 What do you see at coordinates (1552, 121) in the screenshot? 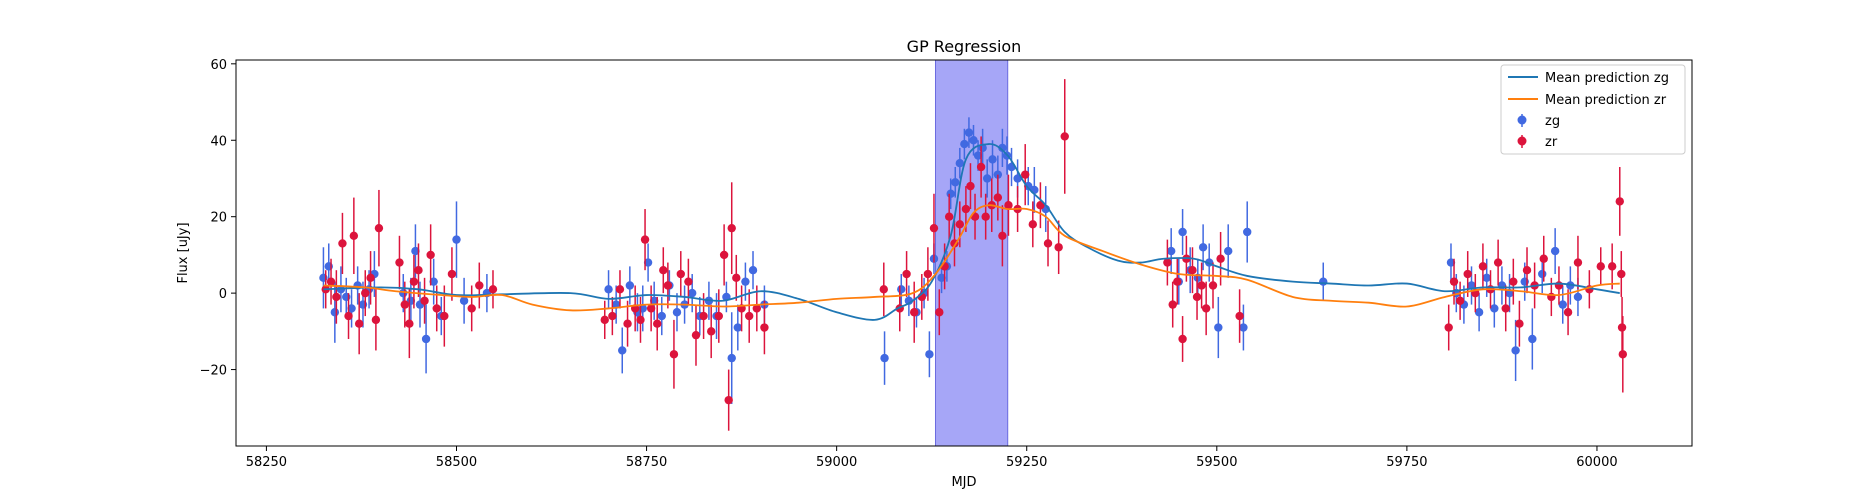
I see `legend-label-zg: zg` at bounding box center [1552, 121].